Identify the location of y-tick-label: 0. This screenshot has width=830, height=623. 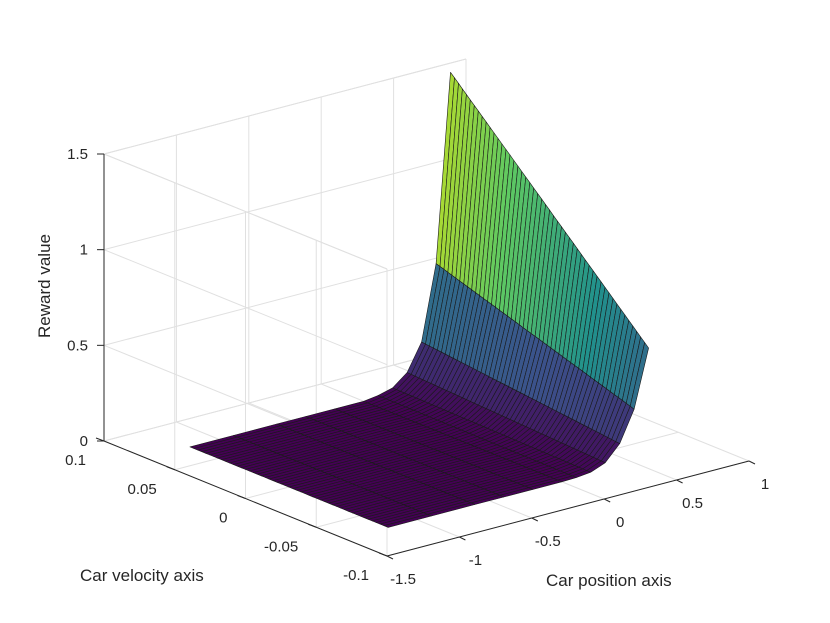
(223, 518).